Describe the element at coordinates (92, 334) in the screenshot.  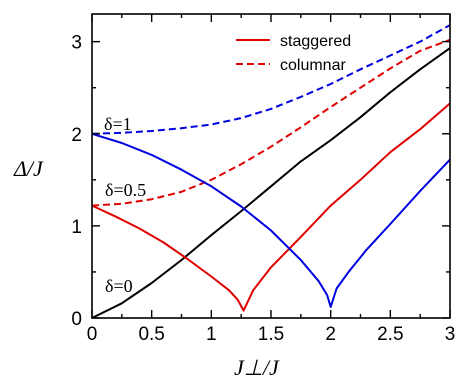
I see `x-tick-label: 0` at that location.